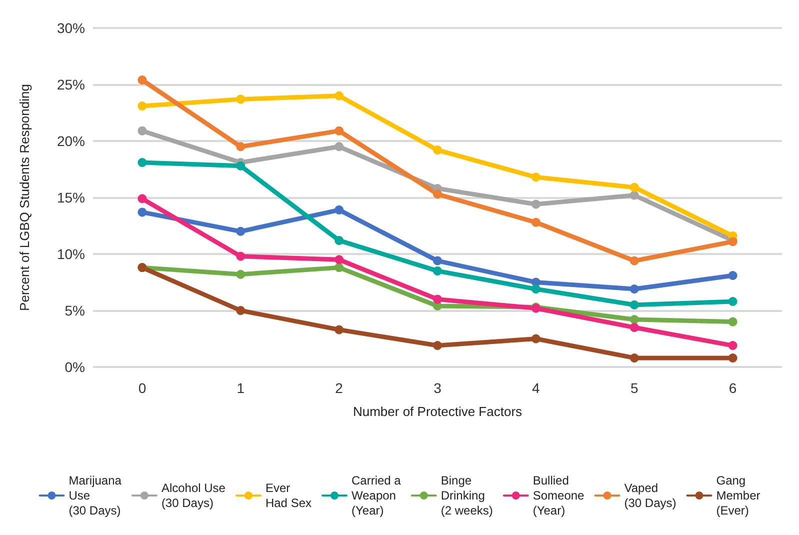 This screenshot has width=799, height=535. Describe the element at coordinates (738, 496) in the screenshot. I see `legend-label: Gang Member (Ever)` at that location.